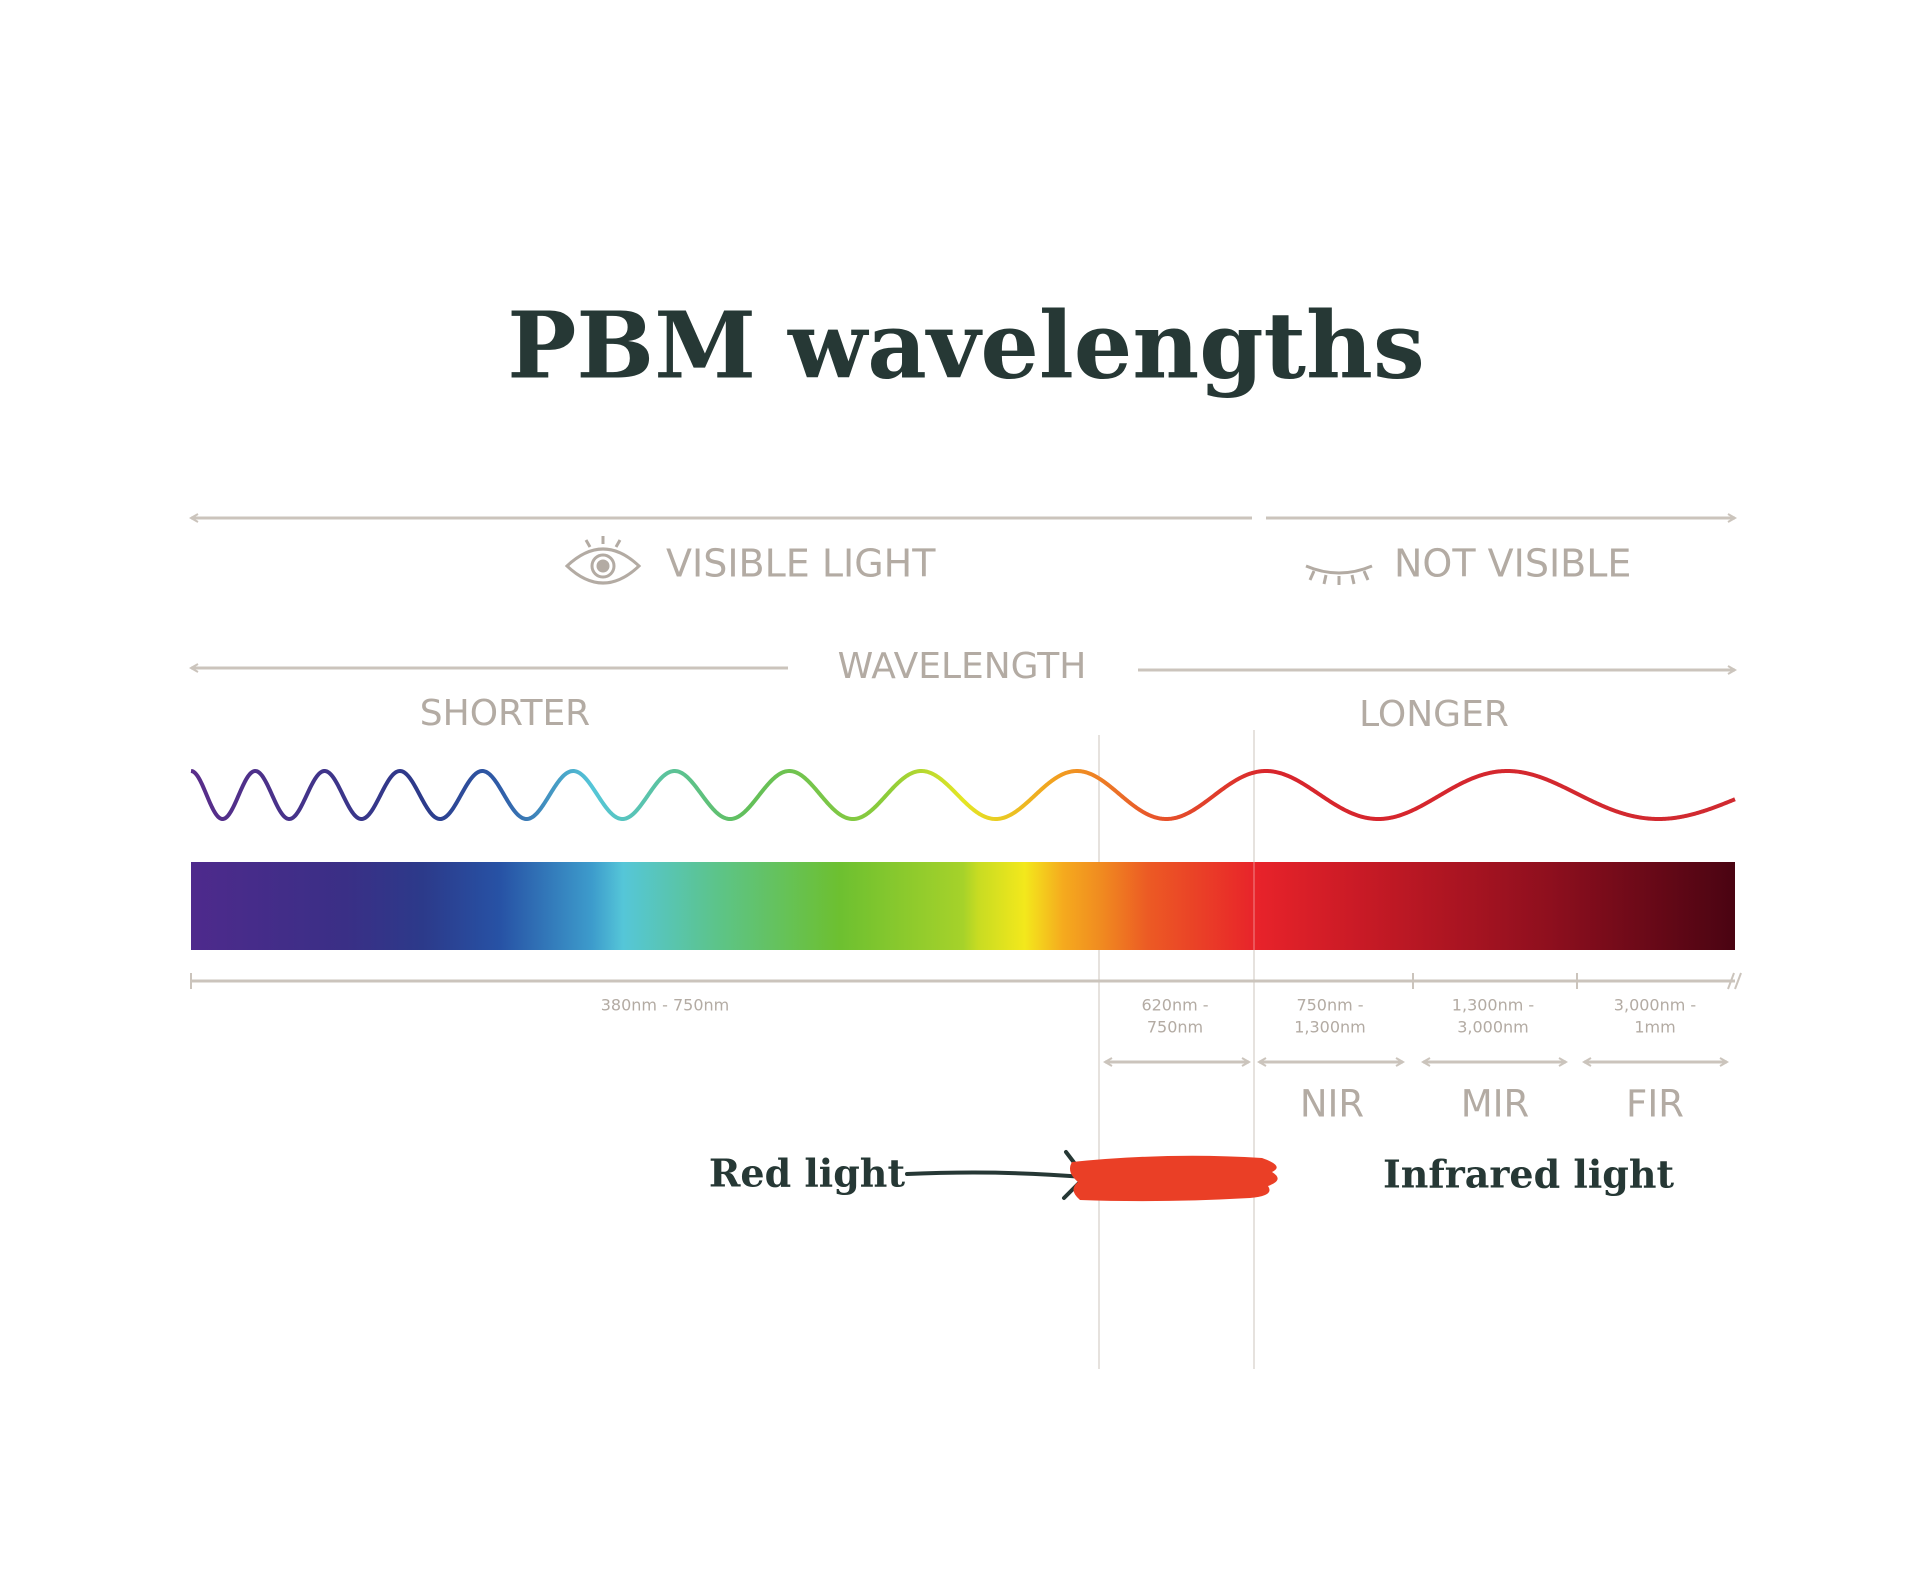 This screenshot has width=1920, height=1580. What do you see at coordinates (965, 346) in the screenshot?
I see `title: PBM wavelengths` at bounding box center [965, 346].